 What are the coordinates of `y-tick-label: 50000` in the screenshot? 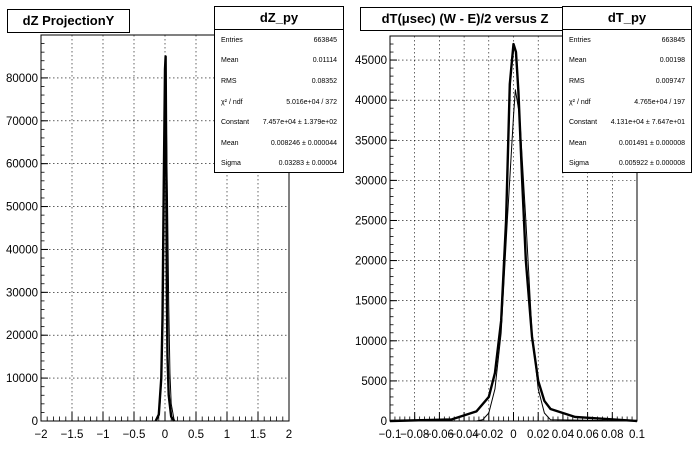 It's located at (22, 208).